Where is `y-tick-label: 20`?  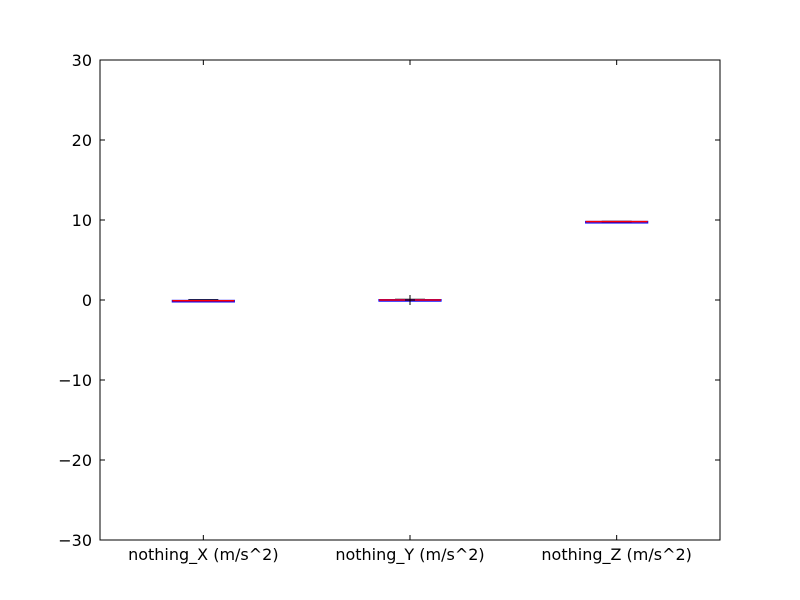 y-tick-label: 20 is located at coordinates (82, 140).